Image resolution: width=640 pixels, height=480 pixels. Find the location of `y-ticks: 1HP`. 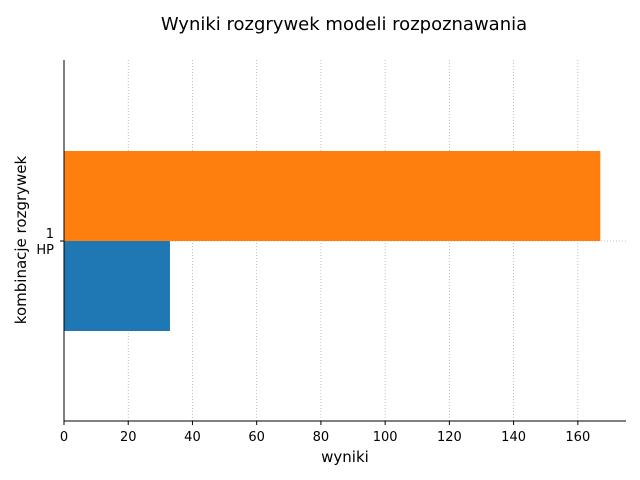

y-ticks: 1HP is located at coordinates (50, 242).